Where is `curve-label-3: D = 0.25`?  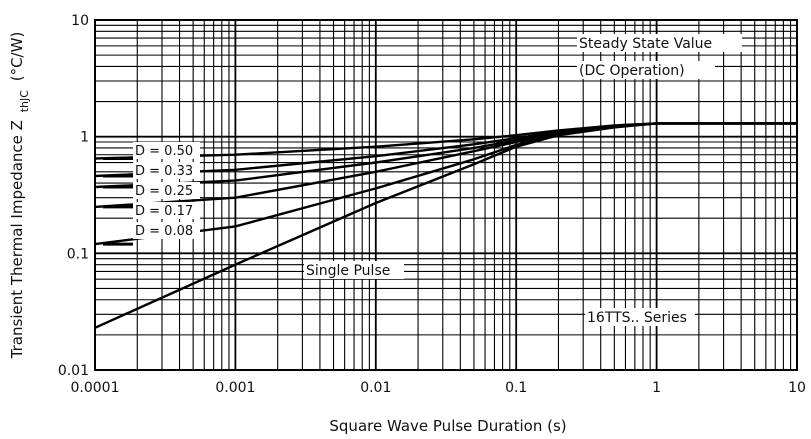
curve-label-3: D = 0.25 is located at coordinates (164, 191).